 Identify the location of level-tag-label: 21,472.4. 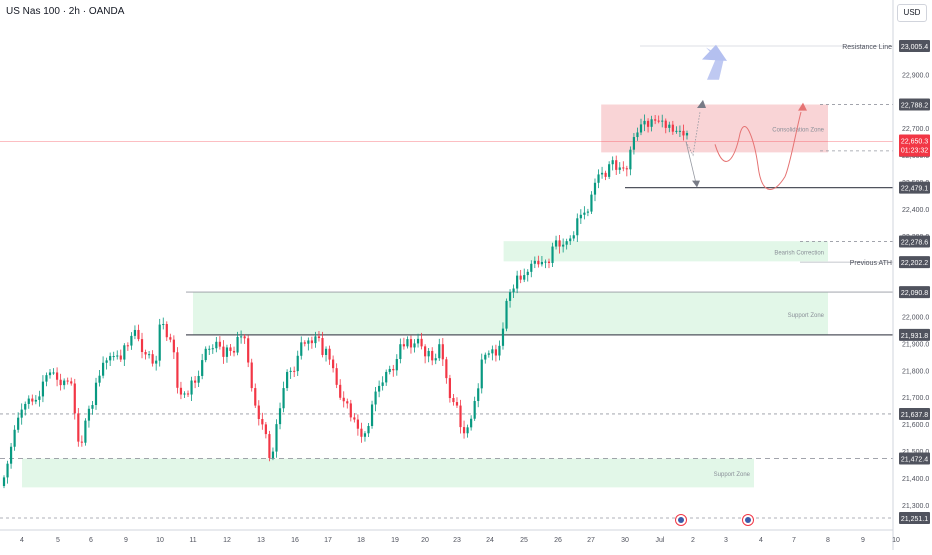
(914, 459).